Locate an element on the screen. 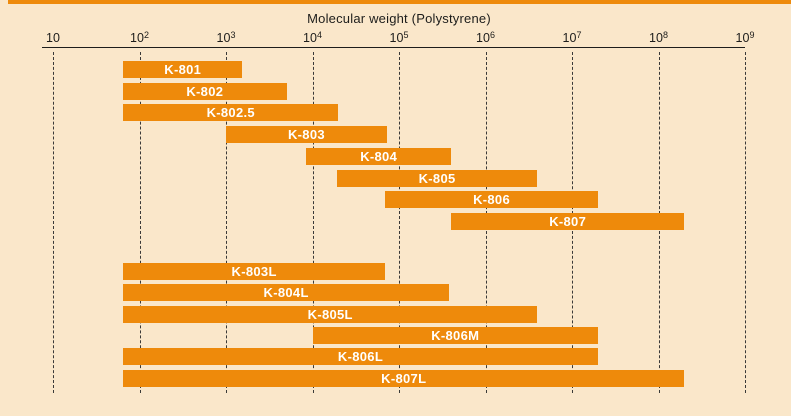 This screenshot has width=791, height=416. bar-label: K-801 is located at coordinates (183, 69).